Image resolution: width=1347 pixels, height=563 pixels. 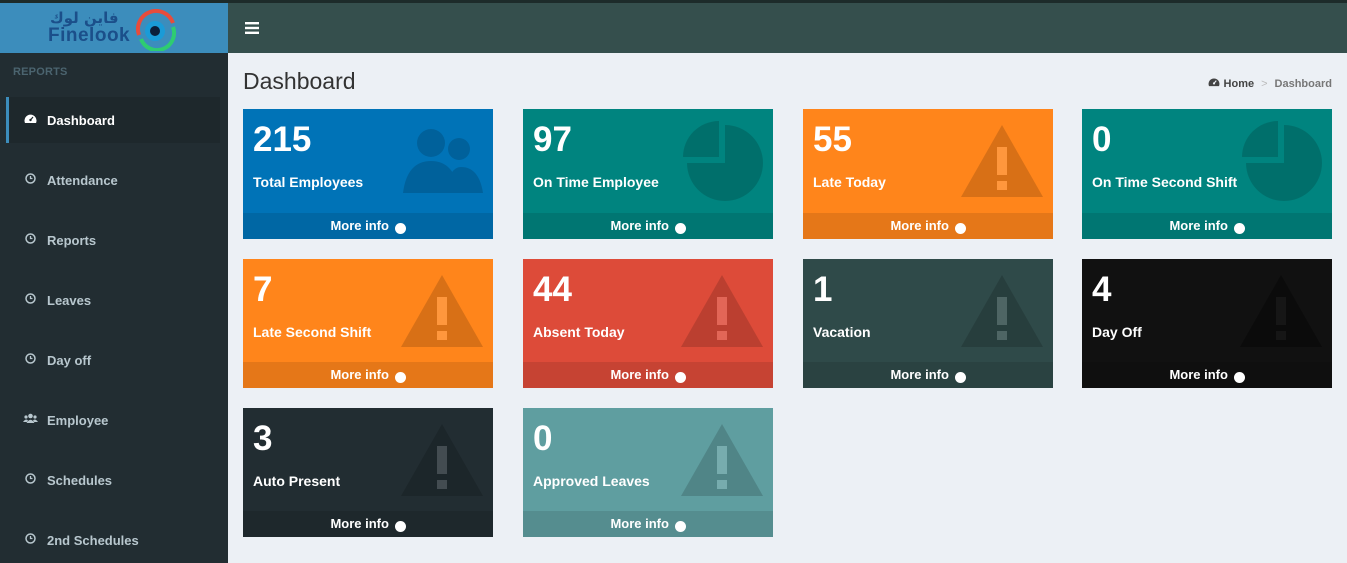 I want to click on card-late-today: 55 Late Today More info ▶, so click(x=928, y=174).